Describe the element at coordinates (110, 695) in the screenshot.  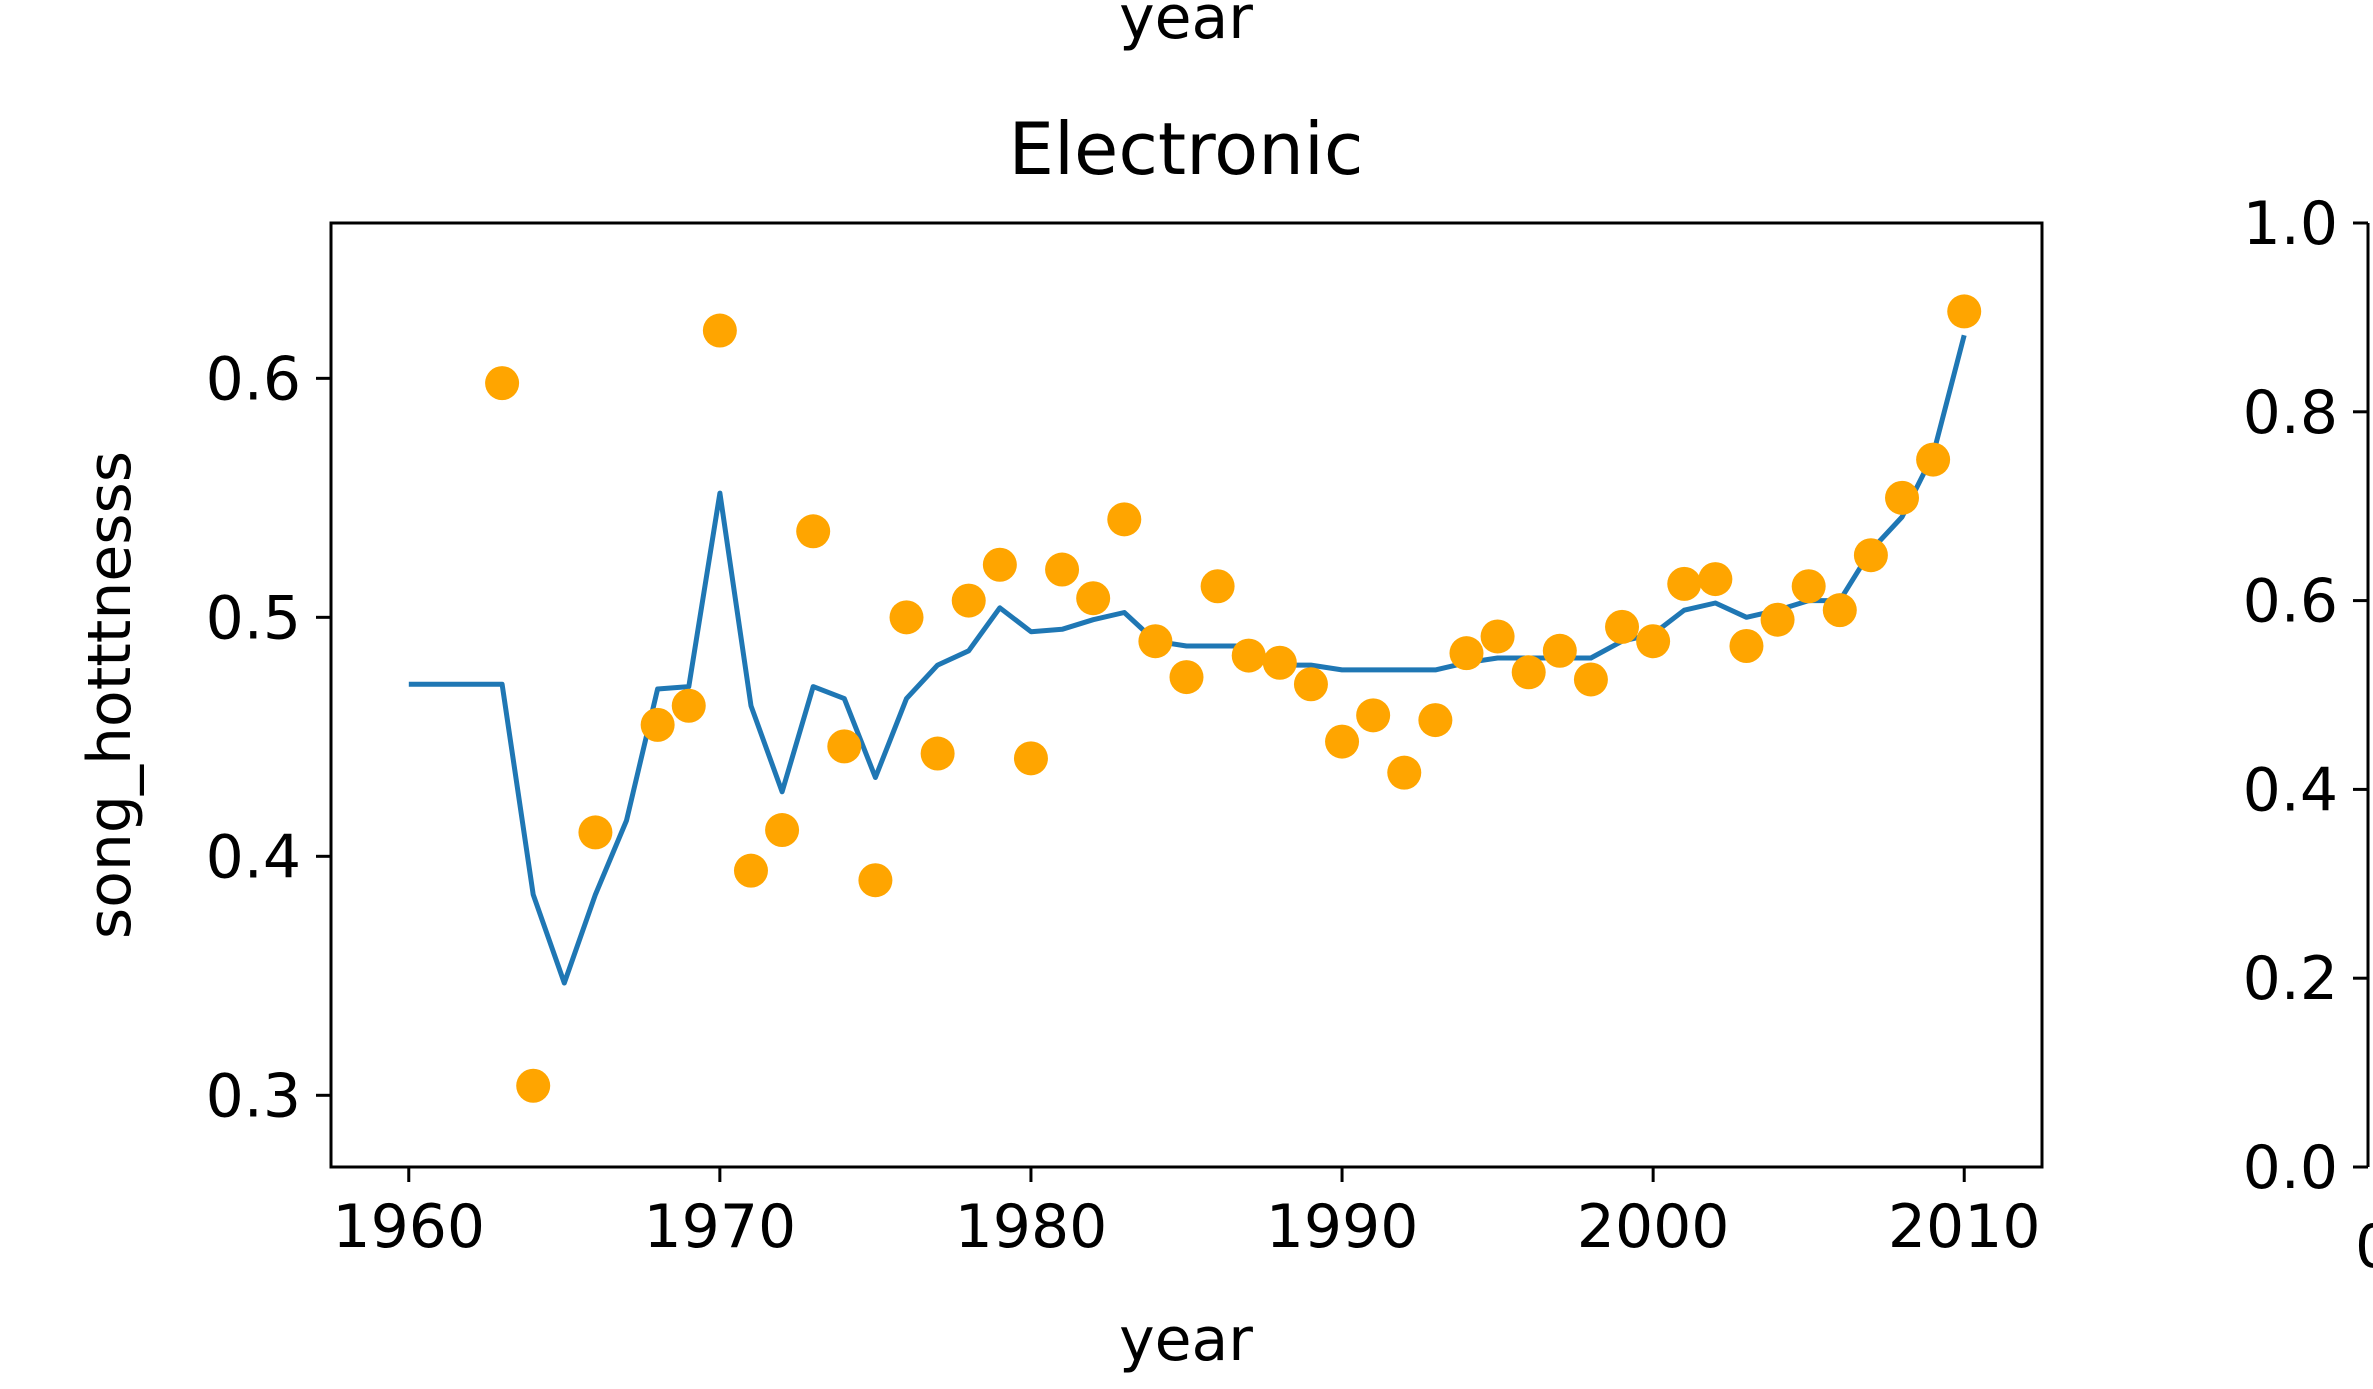
I see `y-axis-label: song_hotttnesss` at that location.